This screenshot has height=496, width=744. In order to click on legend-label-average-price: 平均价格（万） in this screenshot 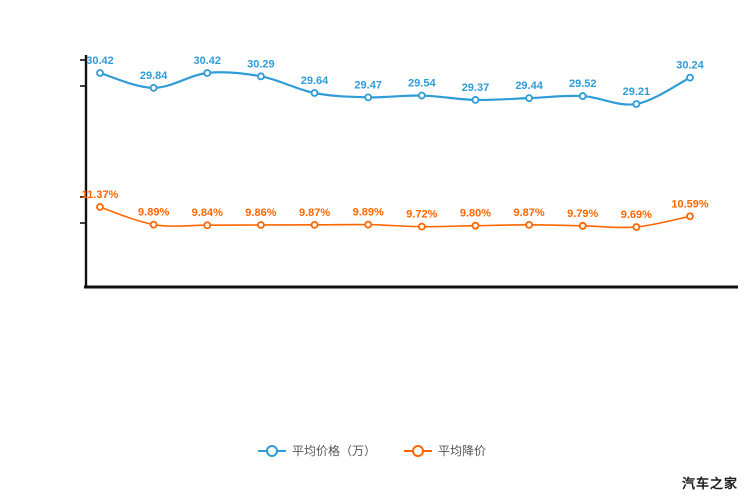, I will do `click(333, 451)`.